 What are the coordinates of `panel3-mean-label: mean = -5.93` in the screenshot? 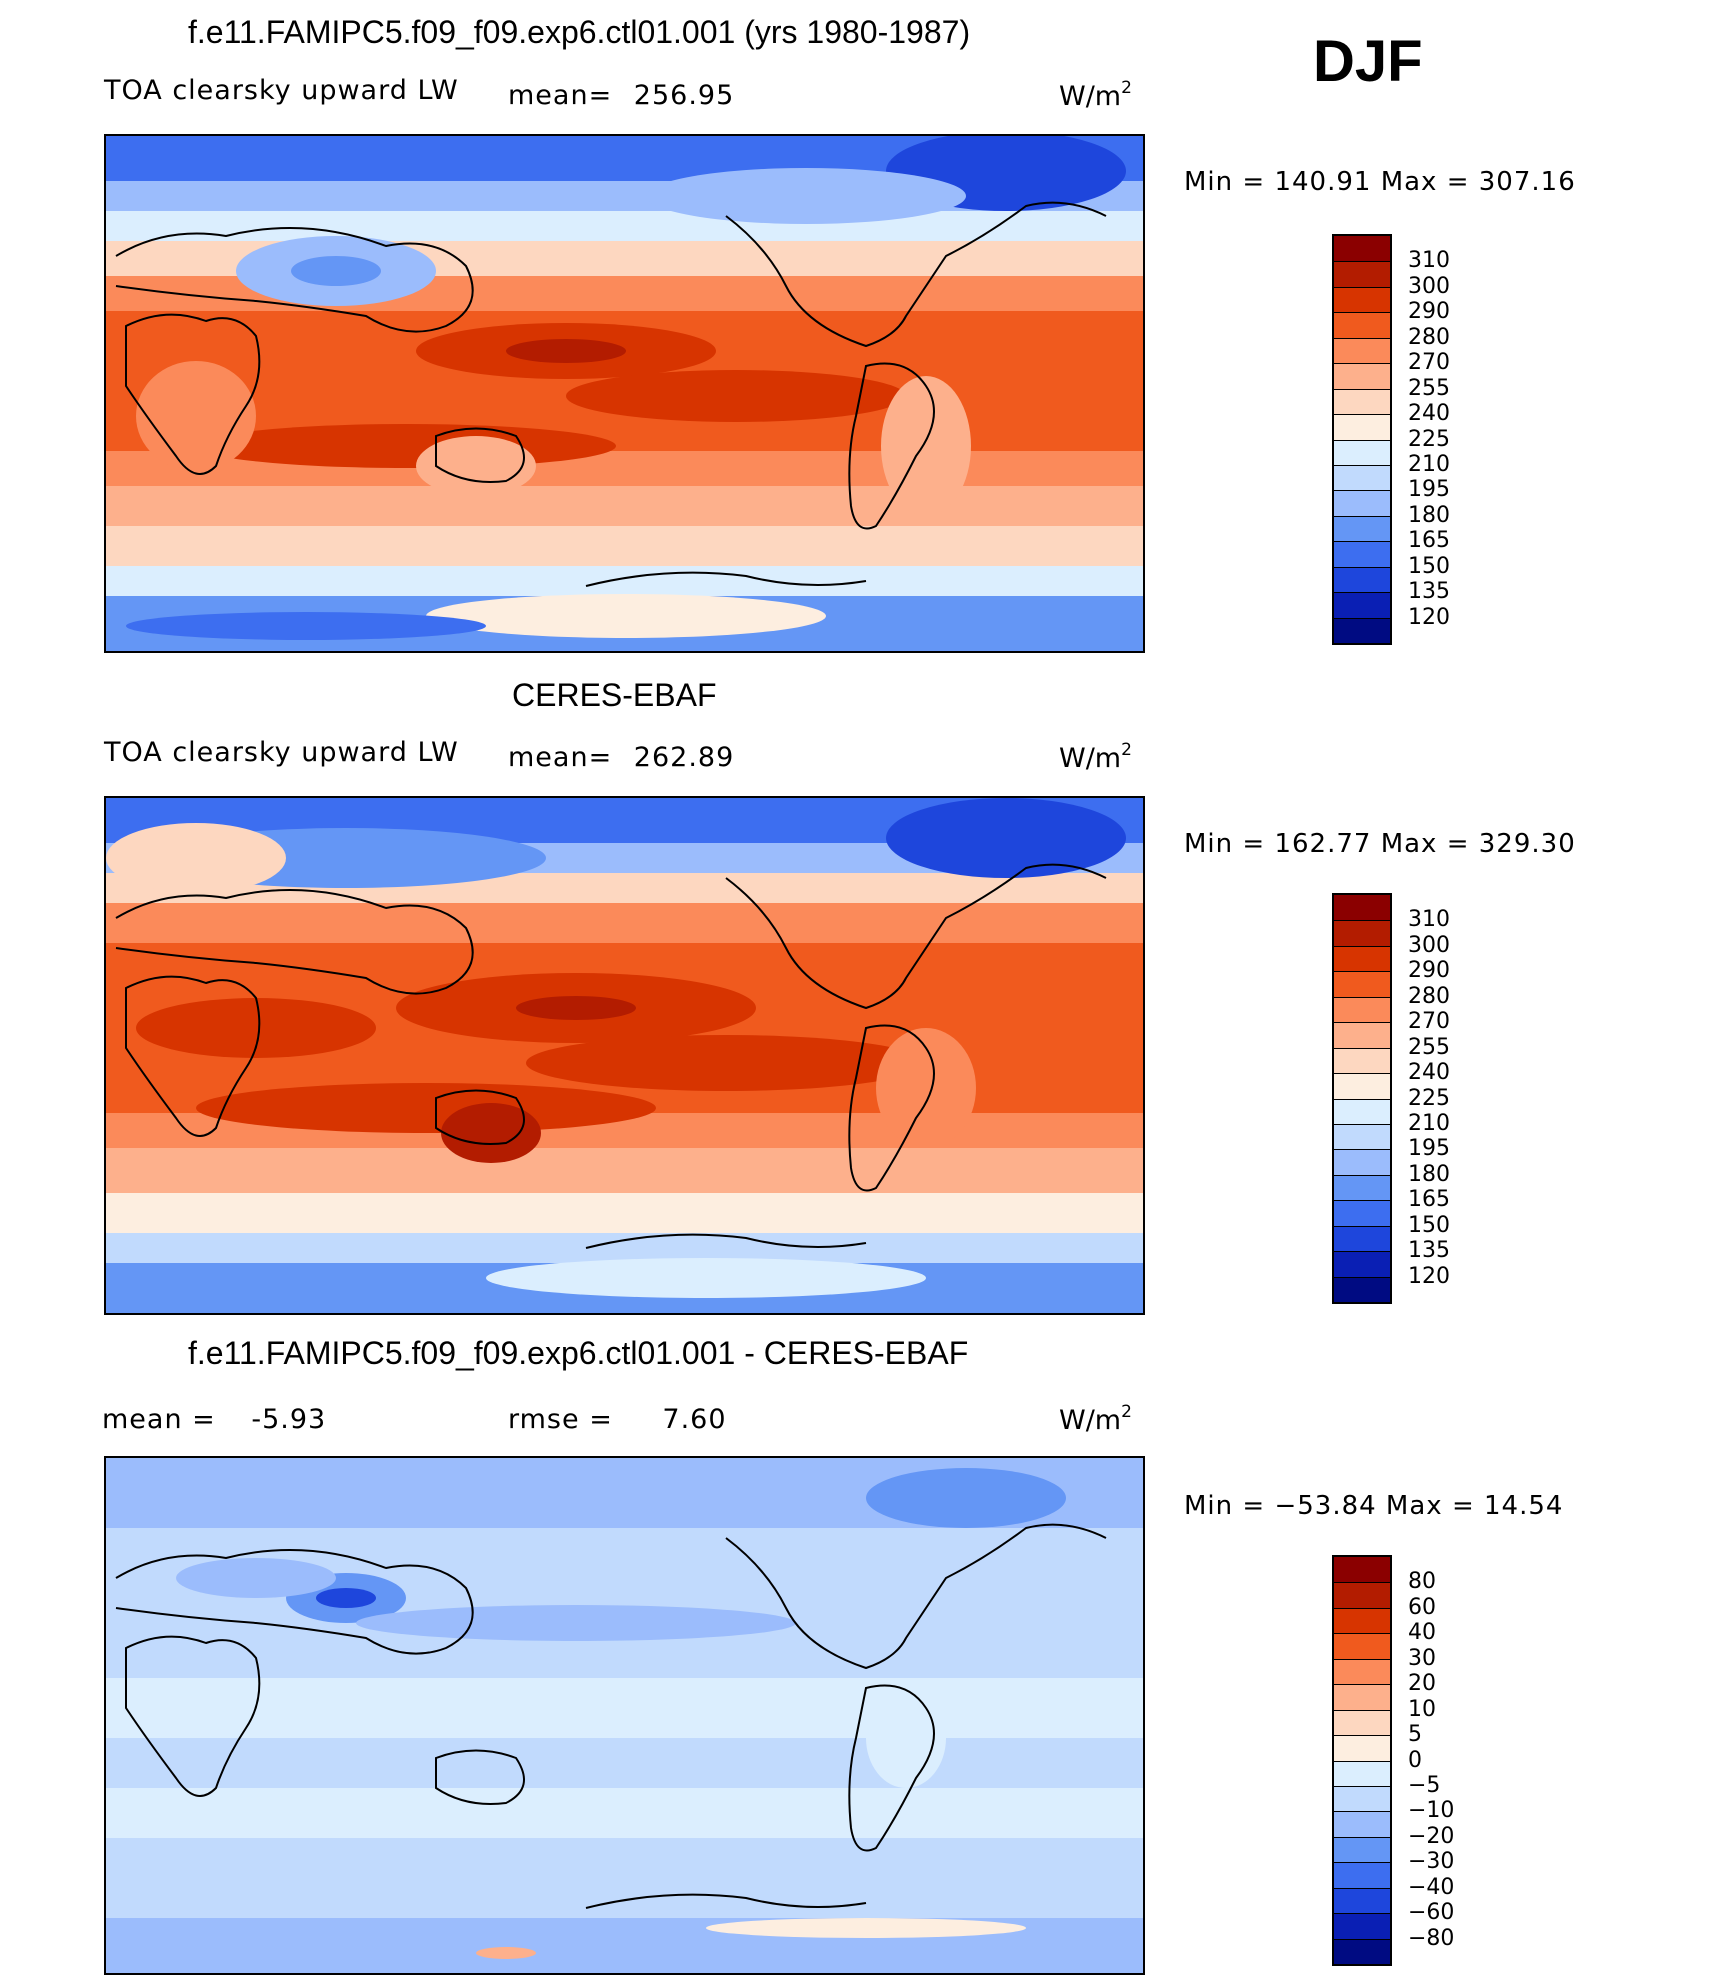 It's located at (214, 1420).